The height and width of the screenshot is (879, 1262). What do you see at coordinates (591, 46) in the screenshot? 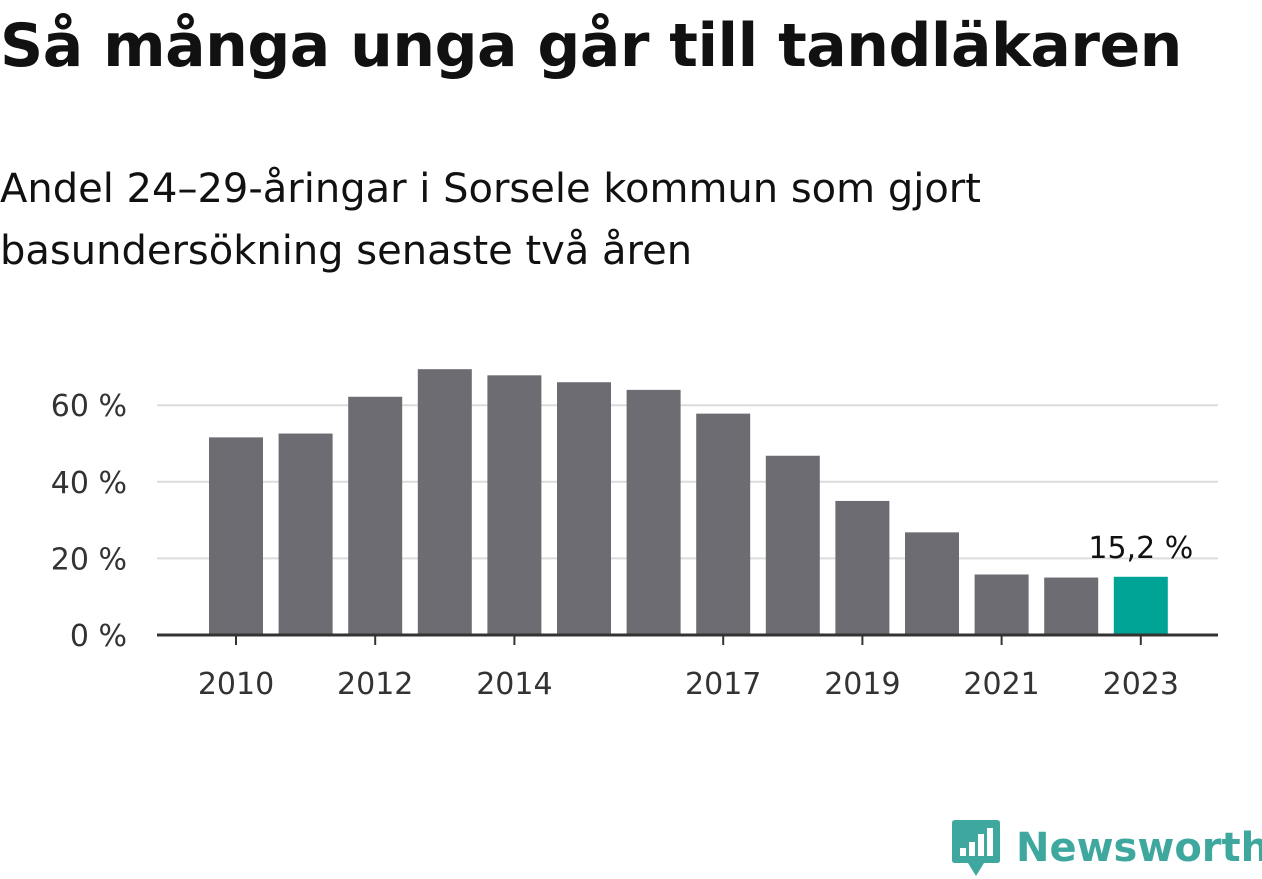
I see `chart-title: Så många unga går till tandläkaren` at bounding box center [591, 46].